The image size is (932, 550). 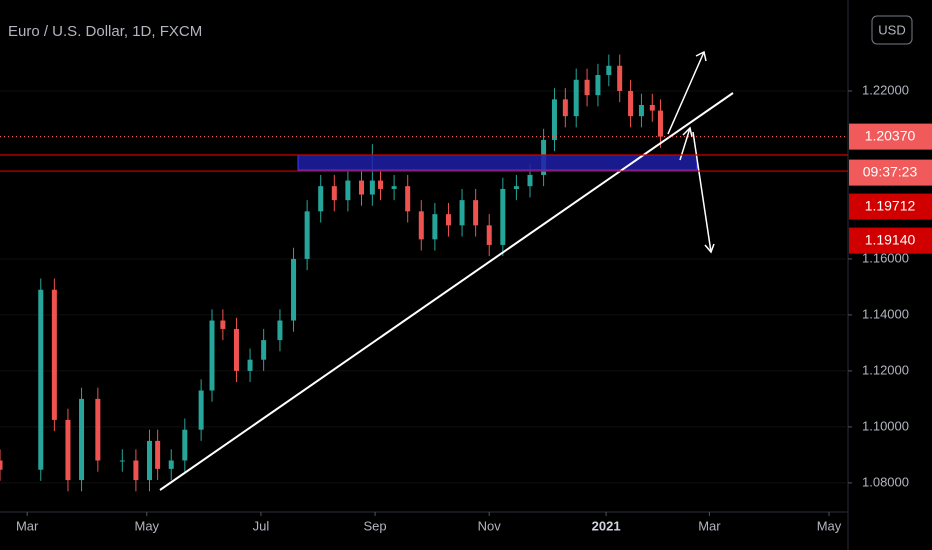 What do you see at coordinates (606, 525) in the screenshot?
I see `x-tick-label: 2021` at bounding box center [606, 525].